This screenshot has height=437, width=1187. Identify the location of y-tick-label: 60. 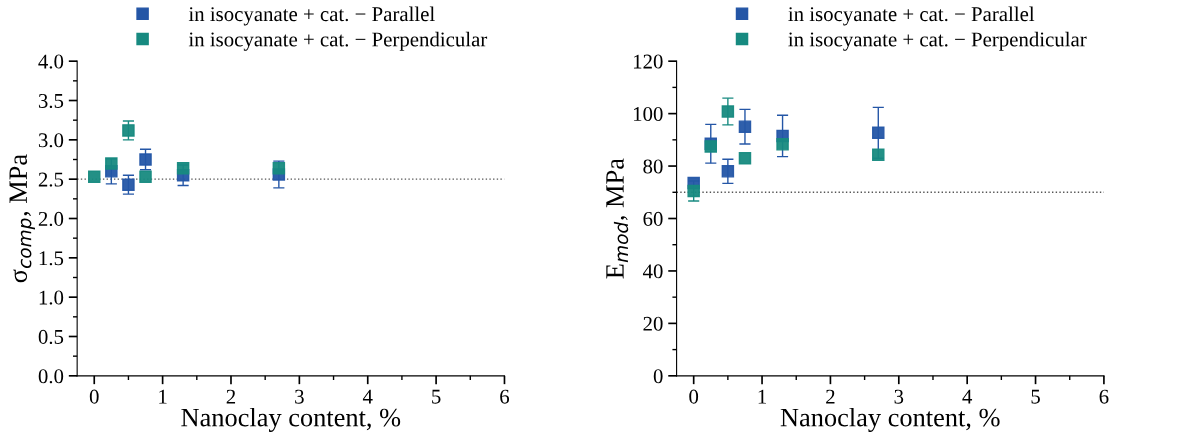
(653, 218).